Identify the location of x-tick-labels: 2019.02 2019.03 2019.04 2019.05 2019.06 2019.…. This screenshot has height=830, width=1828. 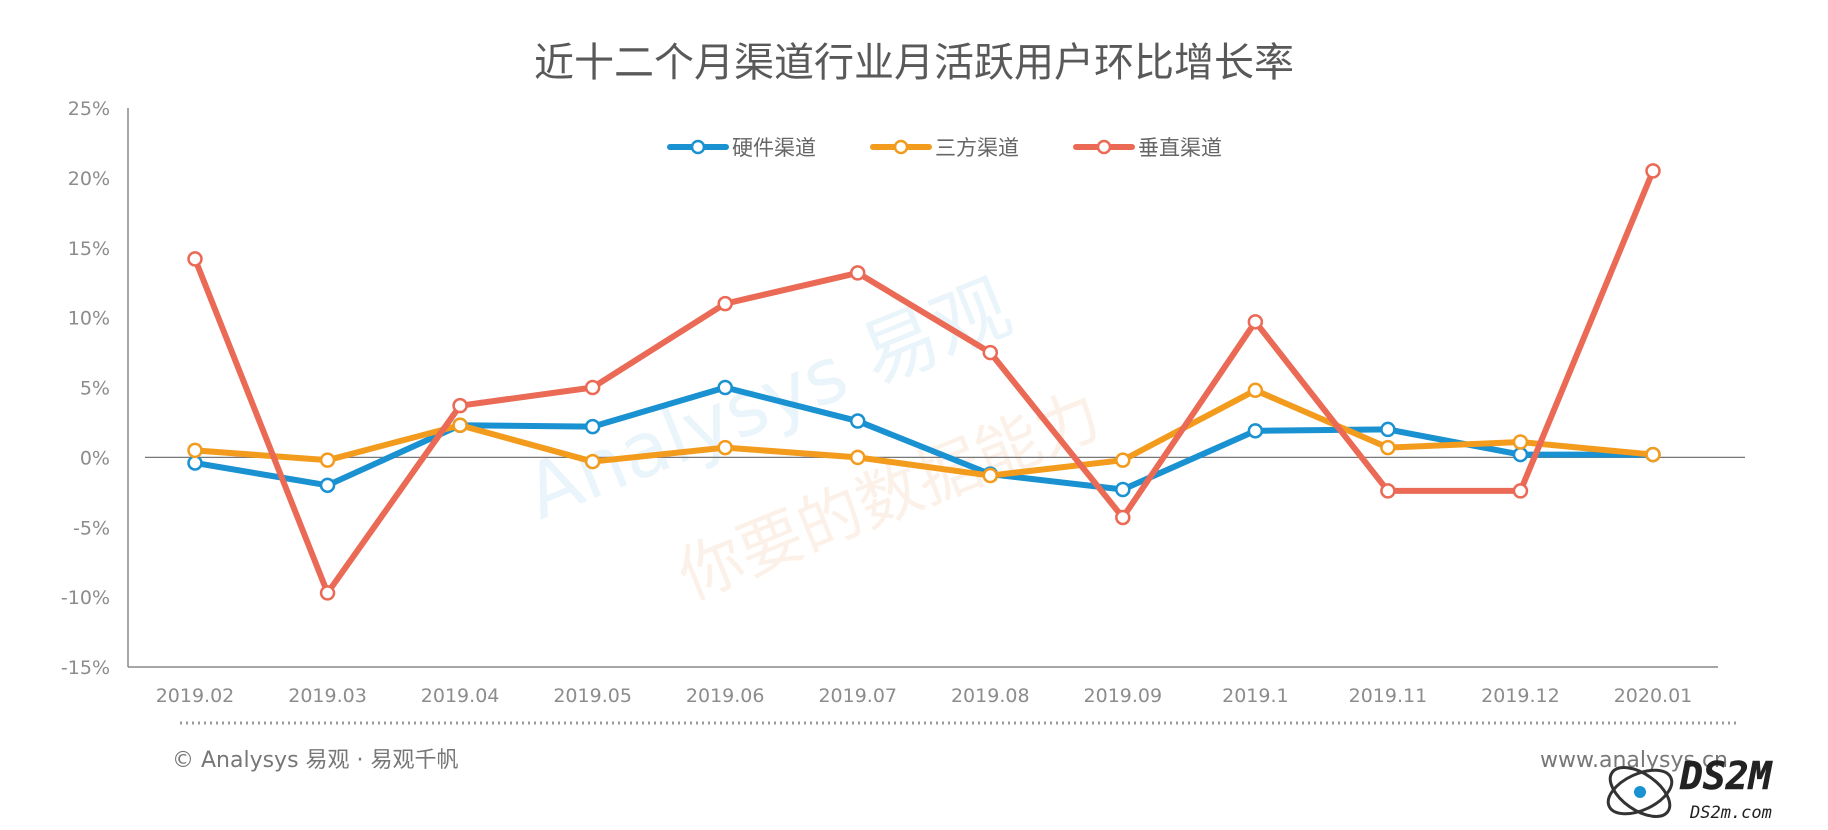
(924, 696).